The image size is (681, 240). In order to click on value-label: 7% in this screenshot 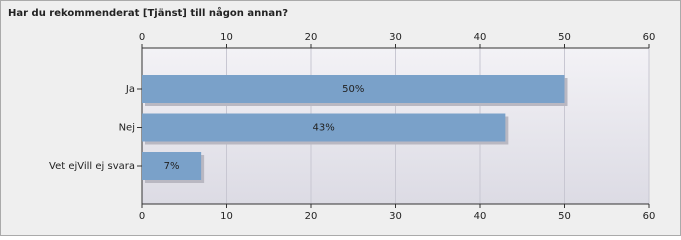, I will do `click(172, 166)`.